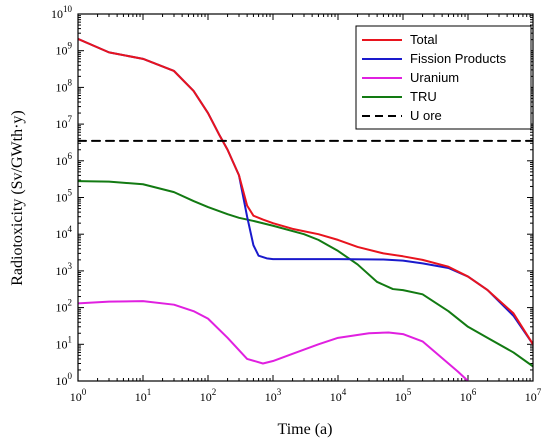  I want to click on y-tick-label: 10⁵, so click(64, 196).